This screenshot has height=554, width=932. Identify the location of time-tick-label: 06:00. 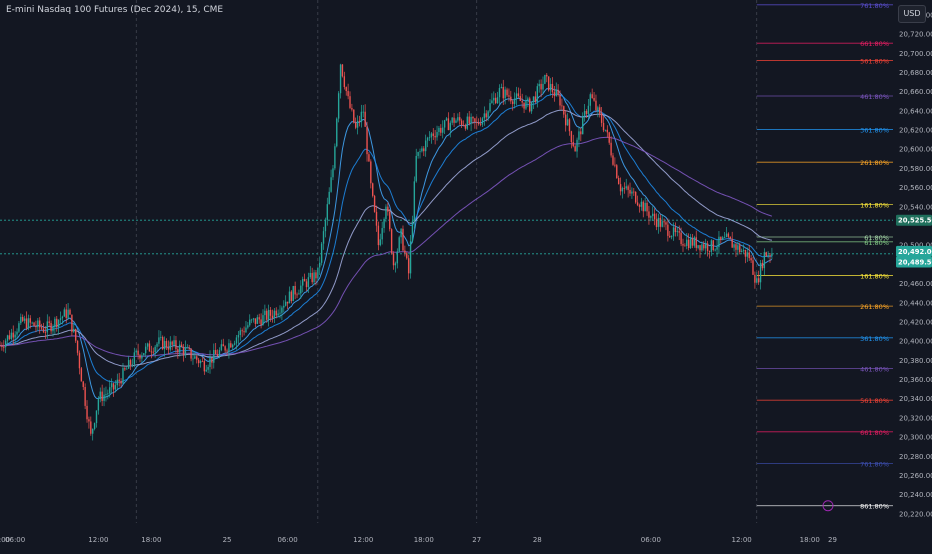
(651, 540).